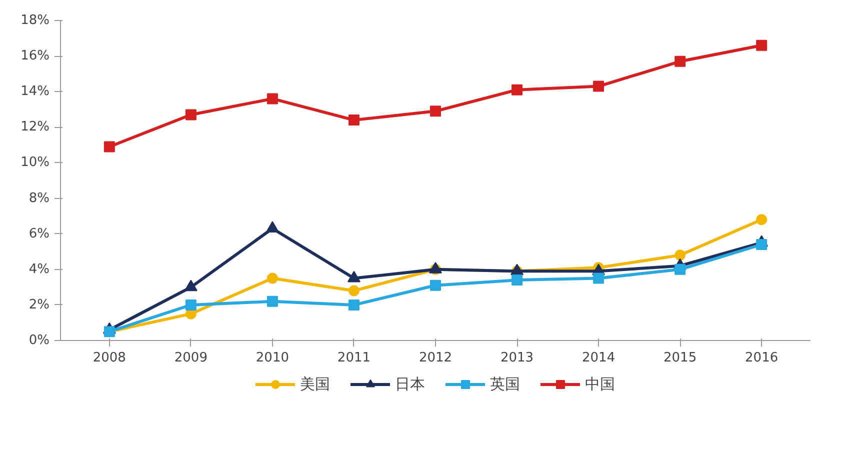  Describe the element at coordinates (680, 358) in the screenshot. I see `x-tick-label: 2015` at that location.